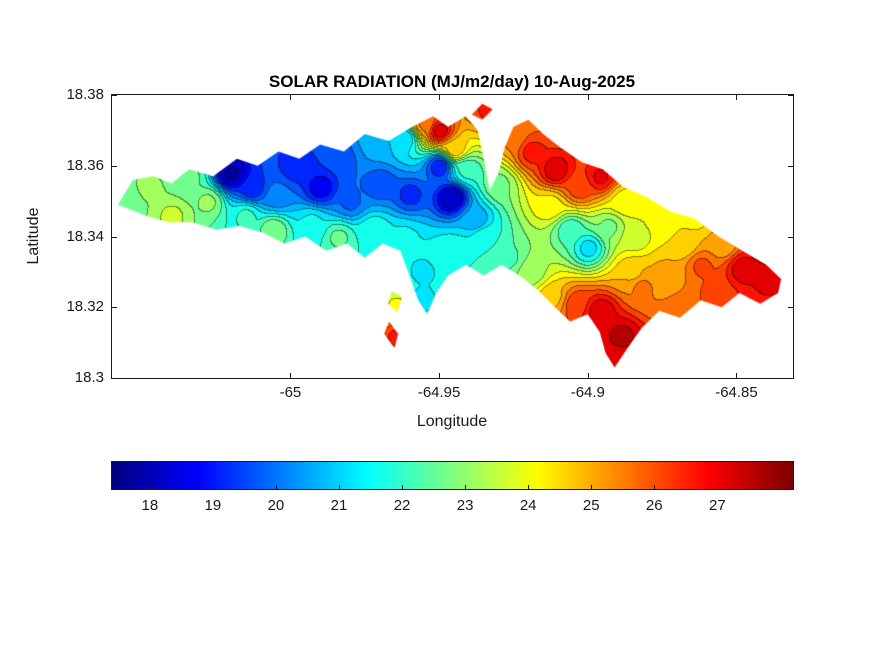 This screenshot has height=656, width=875. Describe the element at coordinates (591, 505) in the screenshot. I see `colorbar-tick-label: 25` at that location.